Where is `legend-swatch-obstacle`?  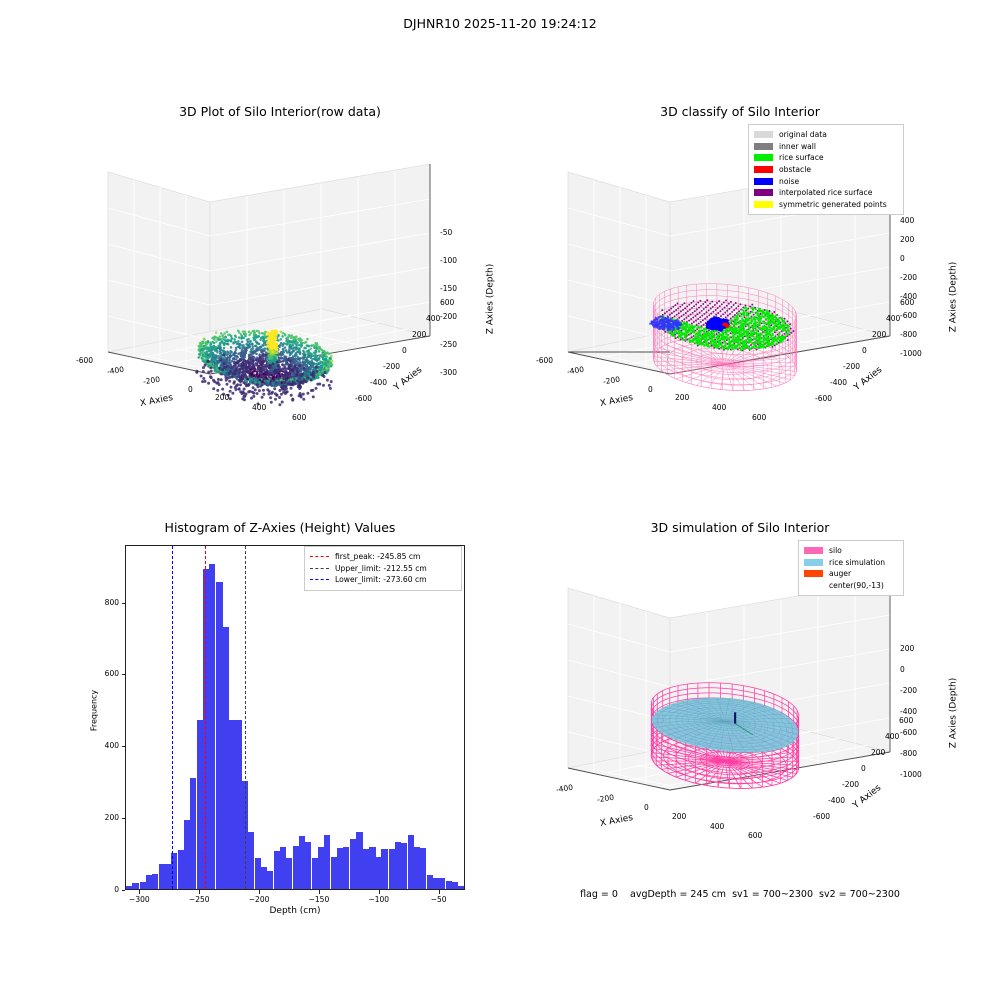 legend-swatch-obstacle is located at coordinates (763, 170).